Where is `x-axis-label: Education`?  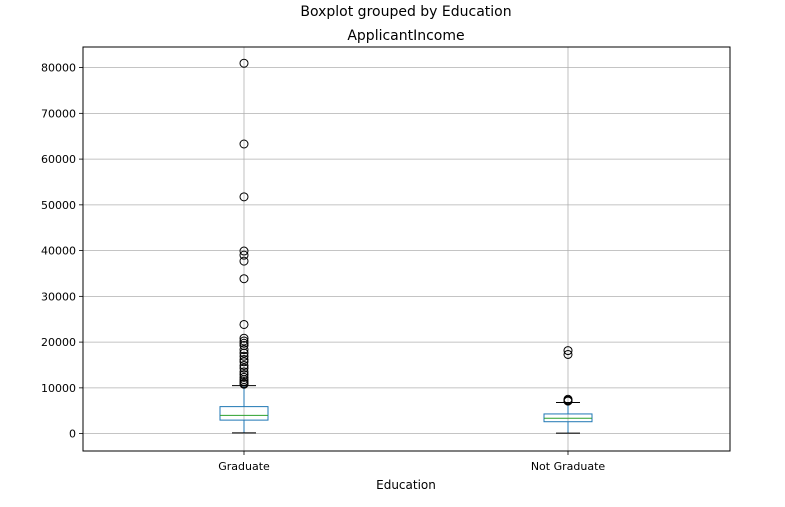 x-axis-label: Education is located at coordinates (406, 485).